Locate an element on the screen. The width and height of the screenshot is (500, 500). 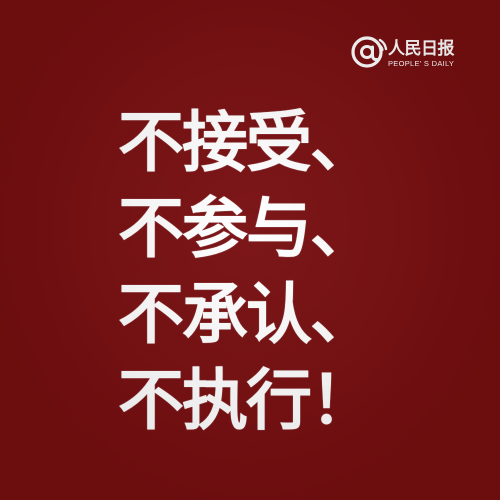
peoples-daily-logo: 人民日报 PEOPLE' S DAILY is located at coordinates (410, 54).